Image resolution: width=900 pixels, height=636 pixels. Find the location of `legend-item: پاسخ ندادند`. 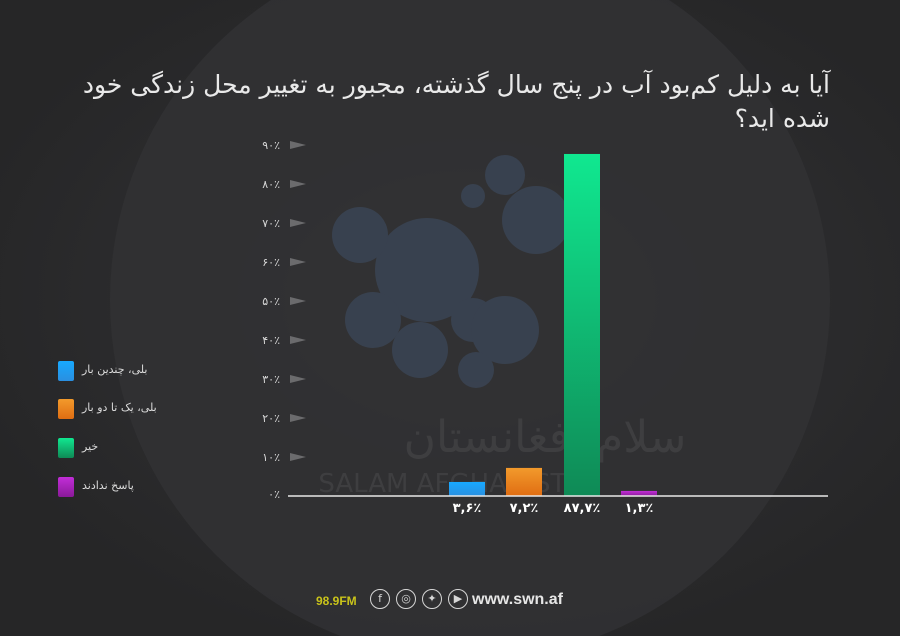

legend-item: پاسخ ندادند is located at coordinates (118, 487).